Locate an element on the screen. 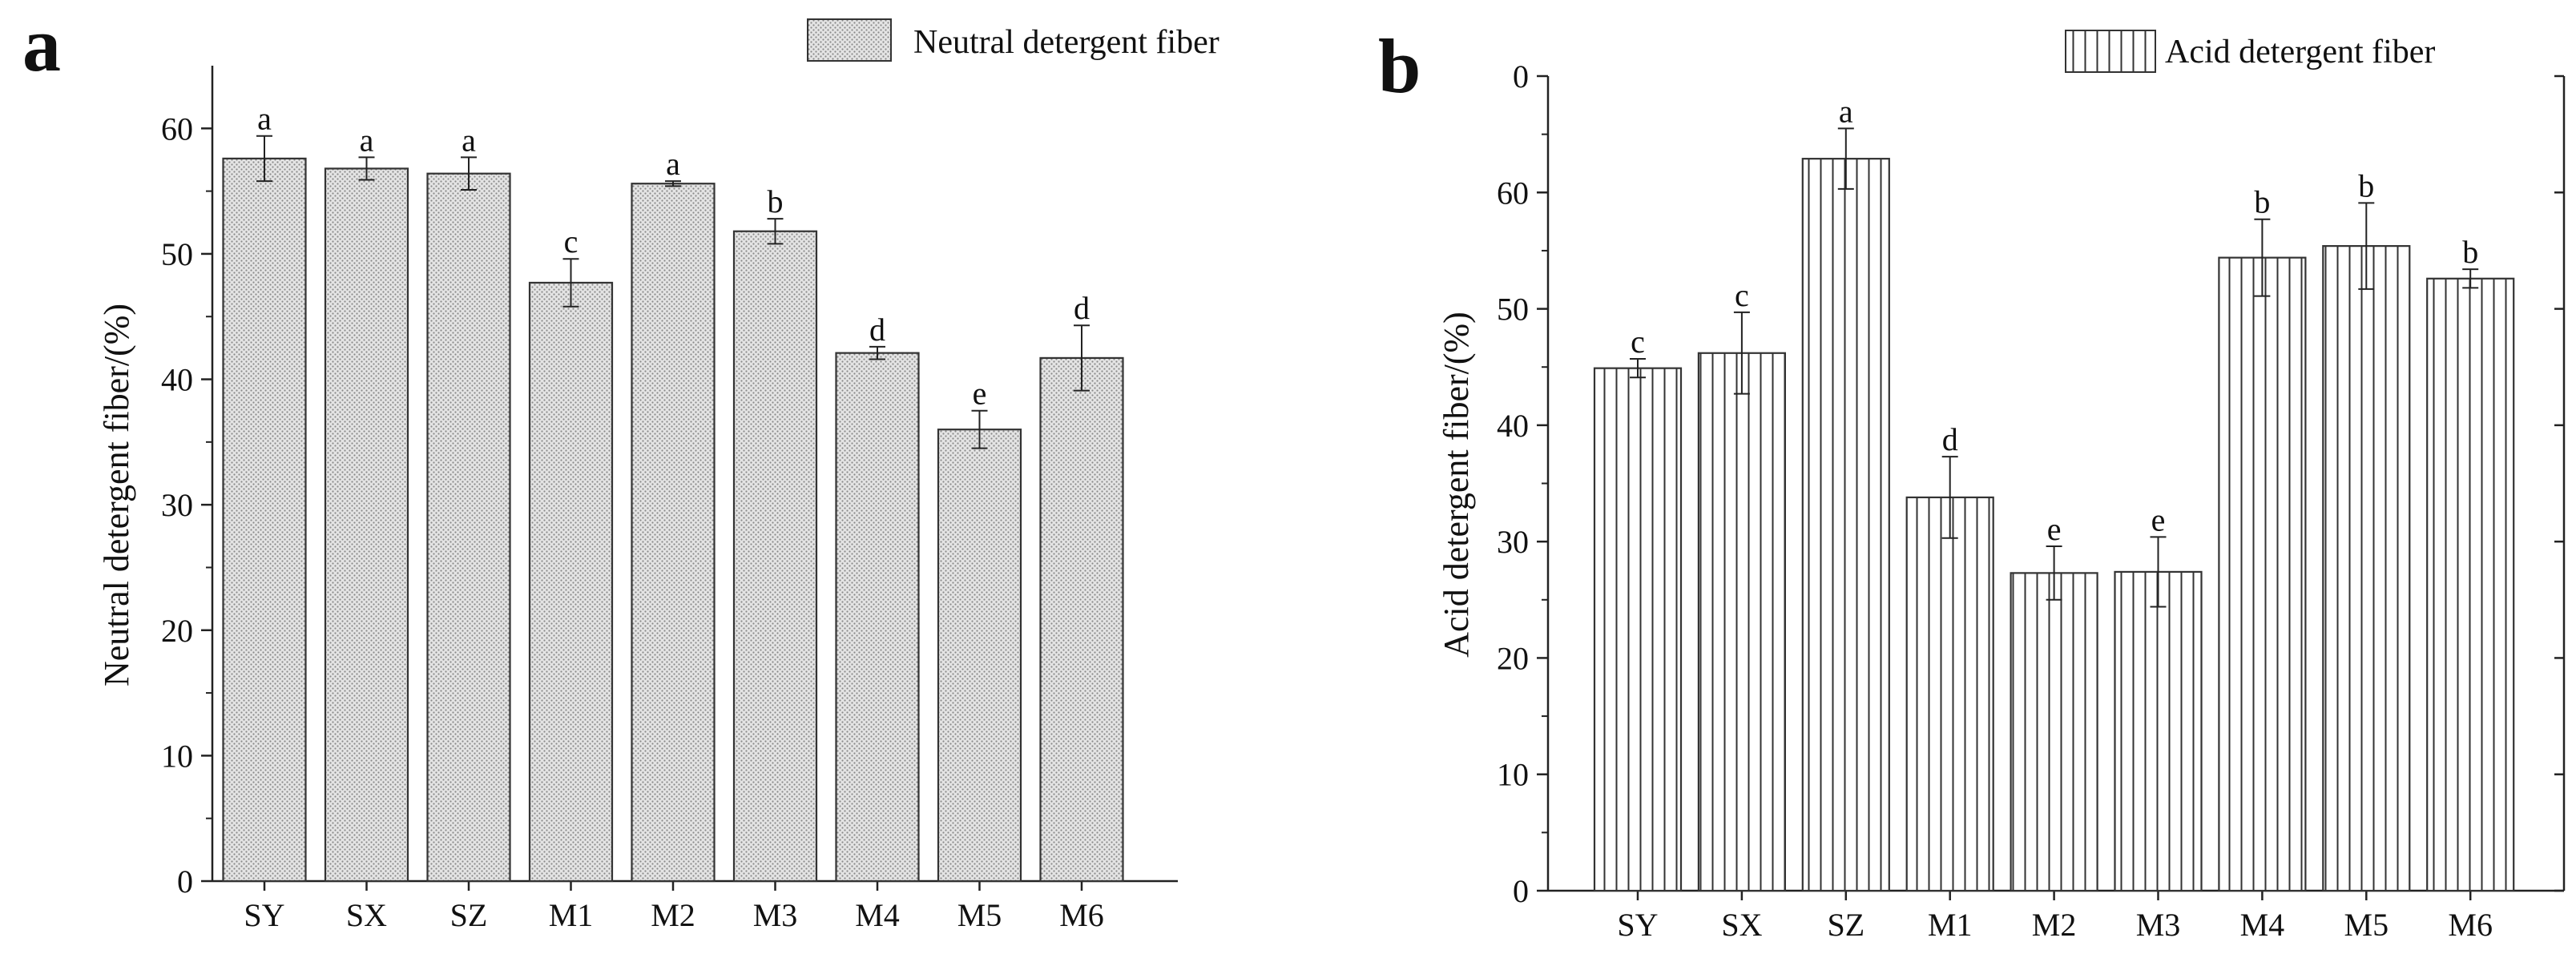  y-axis-title-a: Neutral detergent fiber/(%) is located at coordinates (116, 495).